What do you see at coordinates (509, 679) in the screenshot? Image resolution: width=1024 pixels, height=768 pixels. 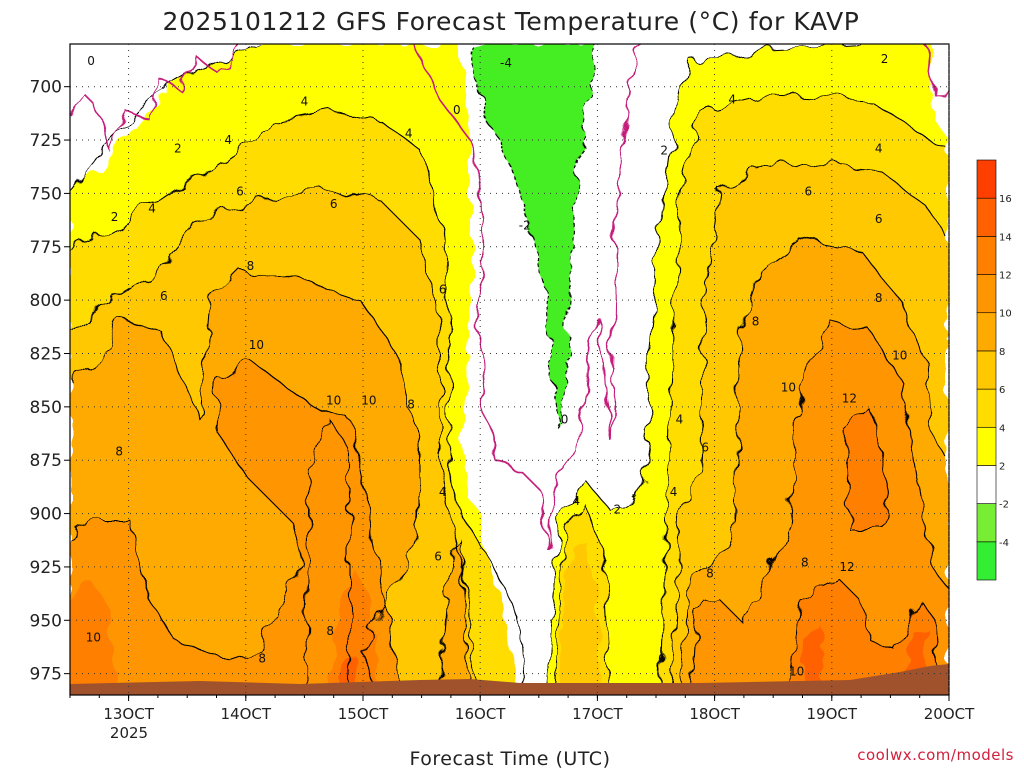 I see `terrain` at bounding box center [509, 679].